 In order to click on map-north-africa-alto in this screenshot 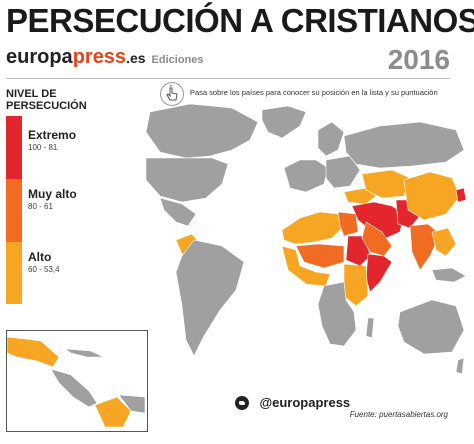, I will do `click(312, 228)`.